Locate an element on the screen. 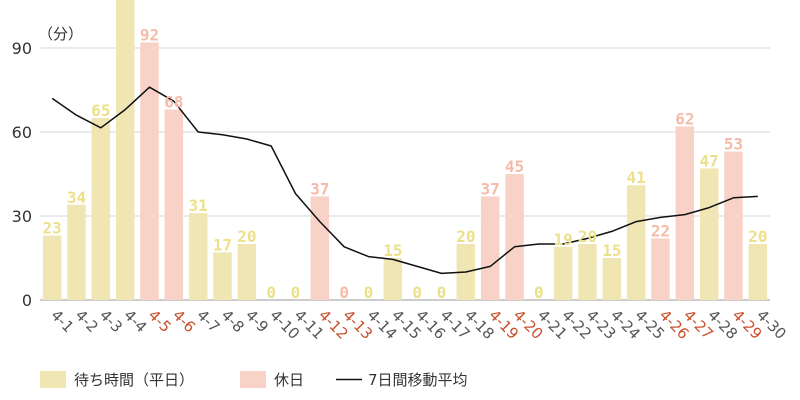 This screenshot has width=800, height=400. legend-label-weekday: 待ち時間（平日） is located at coordinates (134, 380).